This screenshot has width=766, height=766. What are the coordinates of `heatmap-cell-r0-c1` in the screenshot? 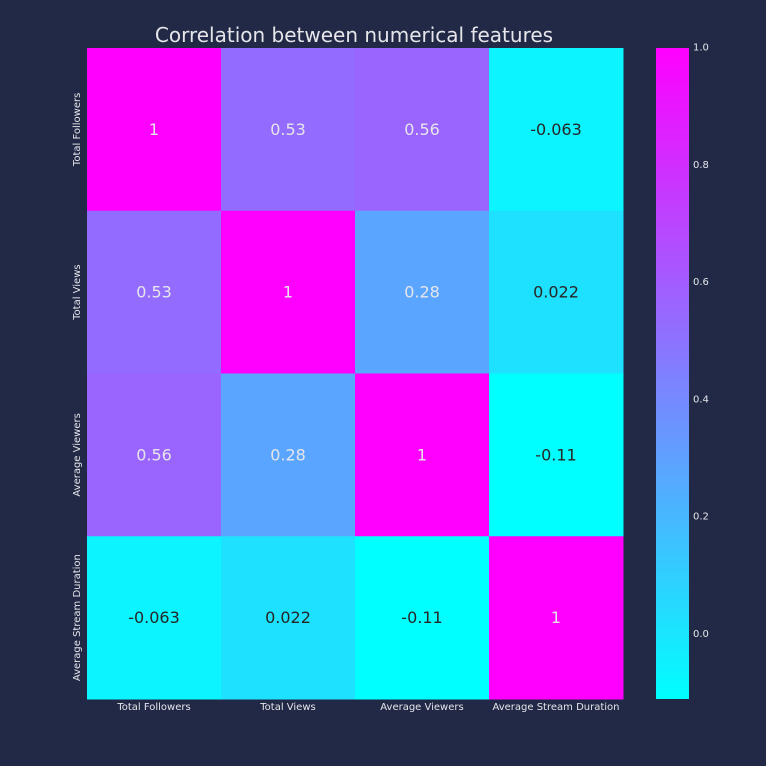 It's located at (288, 130).